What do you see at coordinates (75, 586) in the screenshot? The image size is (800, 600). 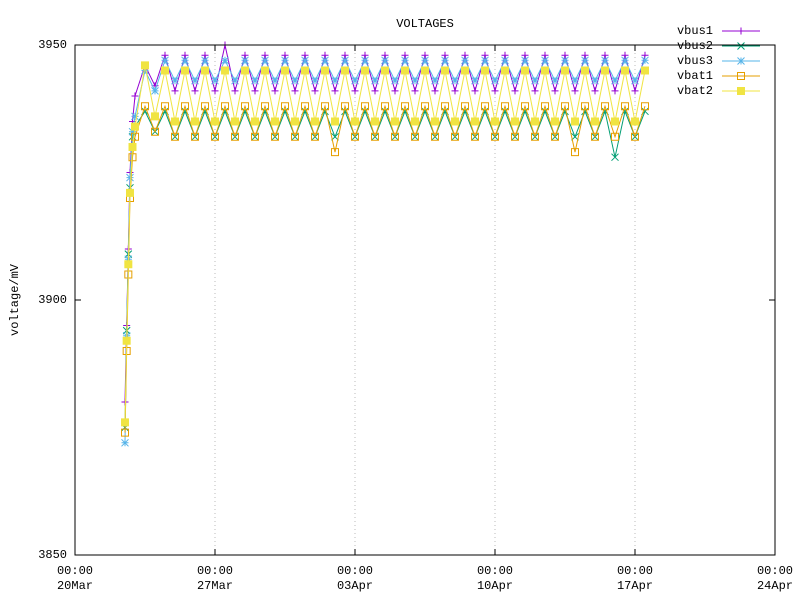 I see `x-tick-label: 20Mar` at bounding box center [75, 586].